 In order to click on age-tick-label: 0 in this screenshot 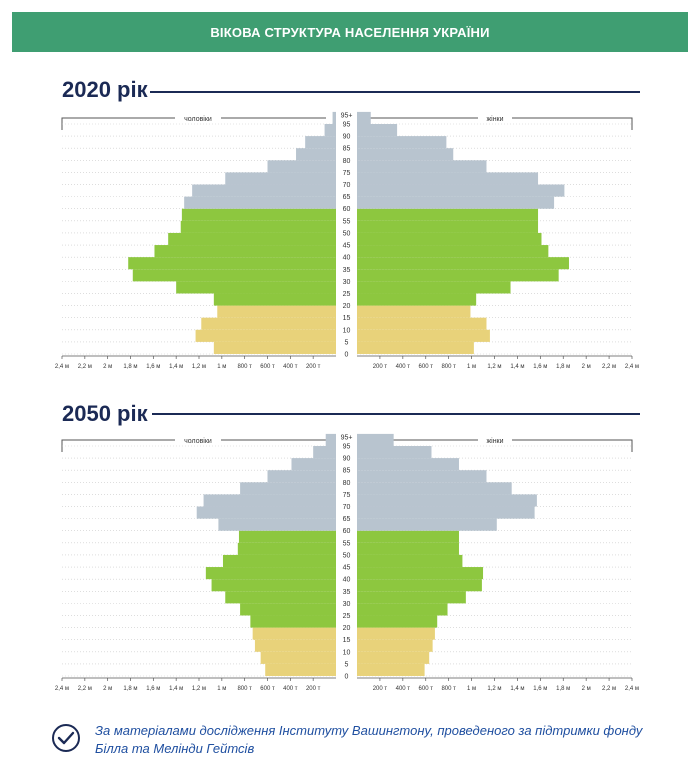, I will do `click(347, 677)`.